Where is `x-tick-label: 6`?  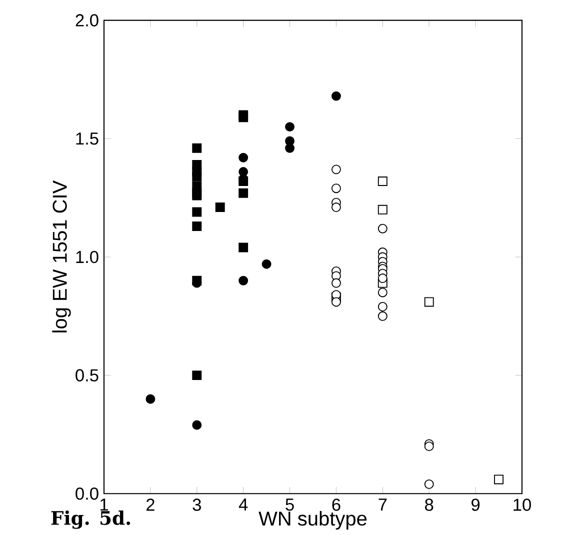
x-tick-label: 6 is located at coordinates (336, 504).